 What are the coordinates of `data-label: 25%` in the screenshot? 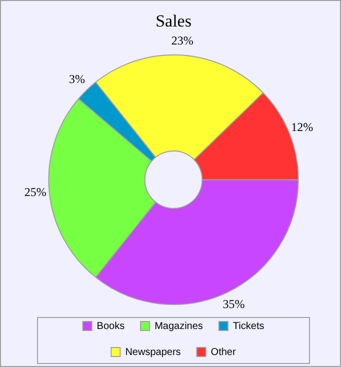 It's located at (35, 192).